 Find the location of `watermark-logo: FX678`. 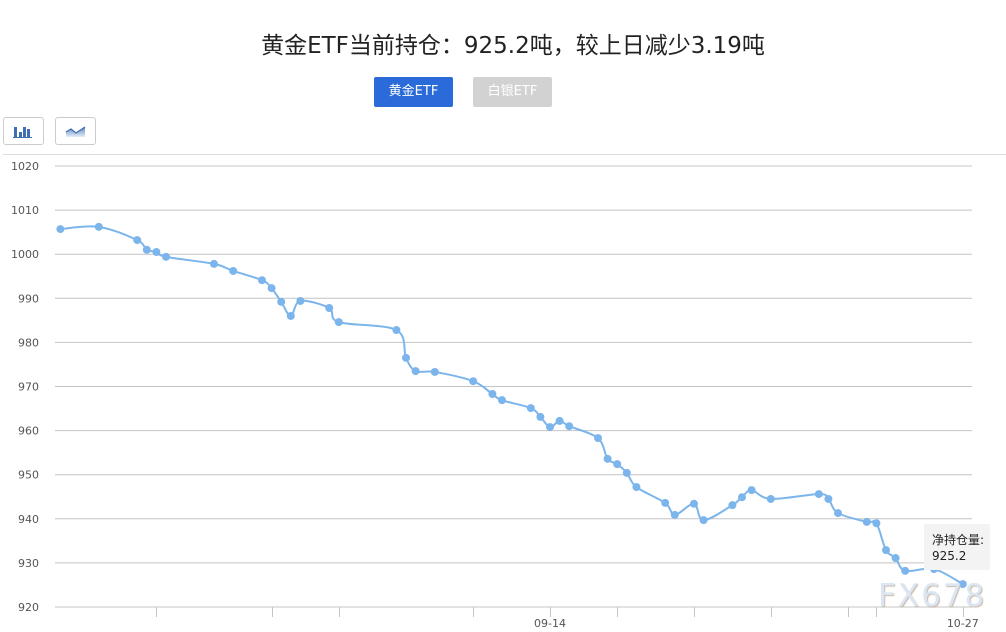

watermark-logo: FX678 is located at coordinates (932, 596).